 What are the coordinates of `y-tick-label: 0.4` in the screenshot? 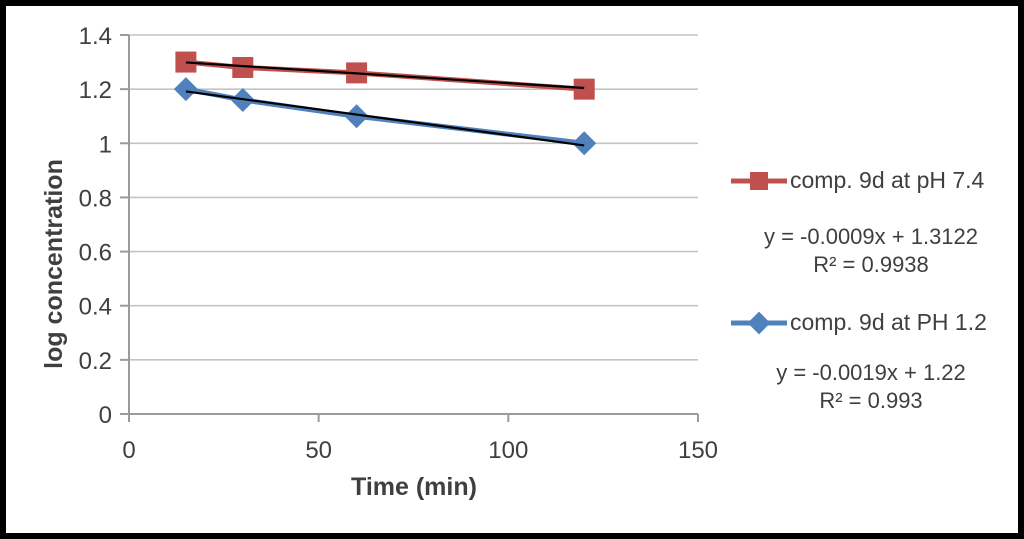 It's located at (95, 307).